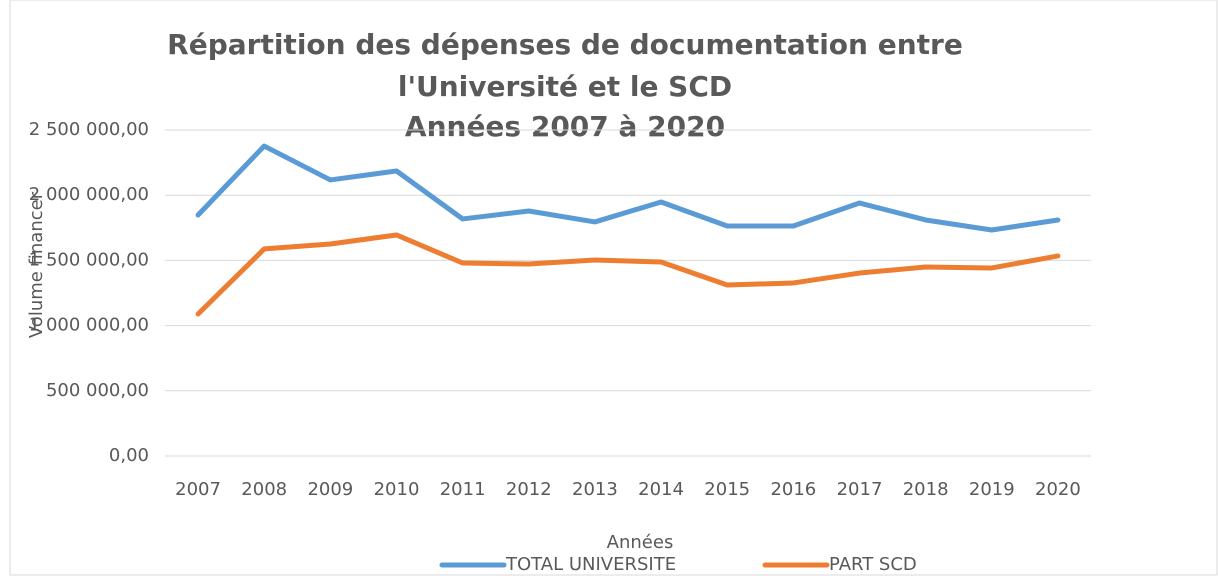 This screenshot has width=1218, height=576. I want to click on y-axis-title: Volume financer, so click(36, 264).